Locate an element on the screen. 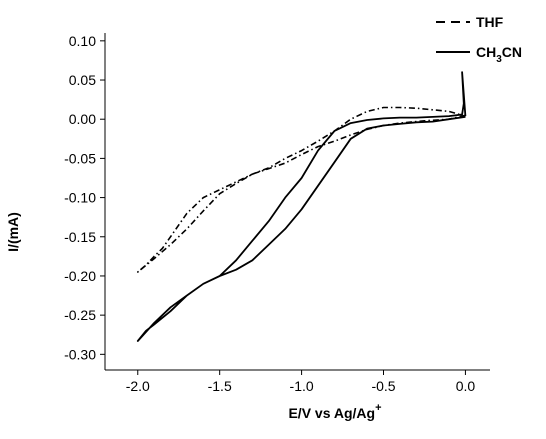 This screenshot has height=439, width=546. x-axis-title: E/V vs Ag/Ag+ is located at coordinates (334, 411).